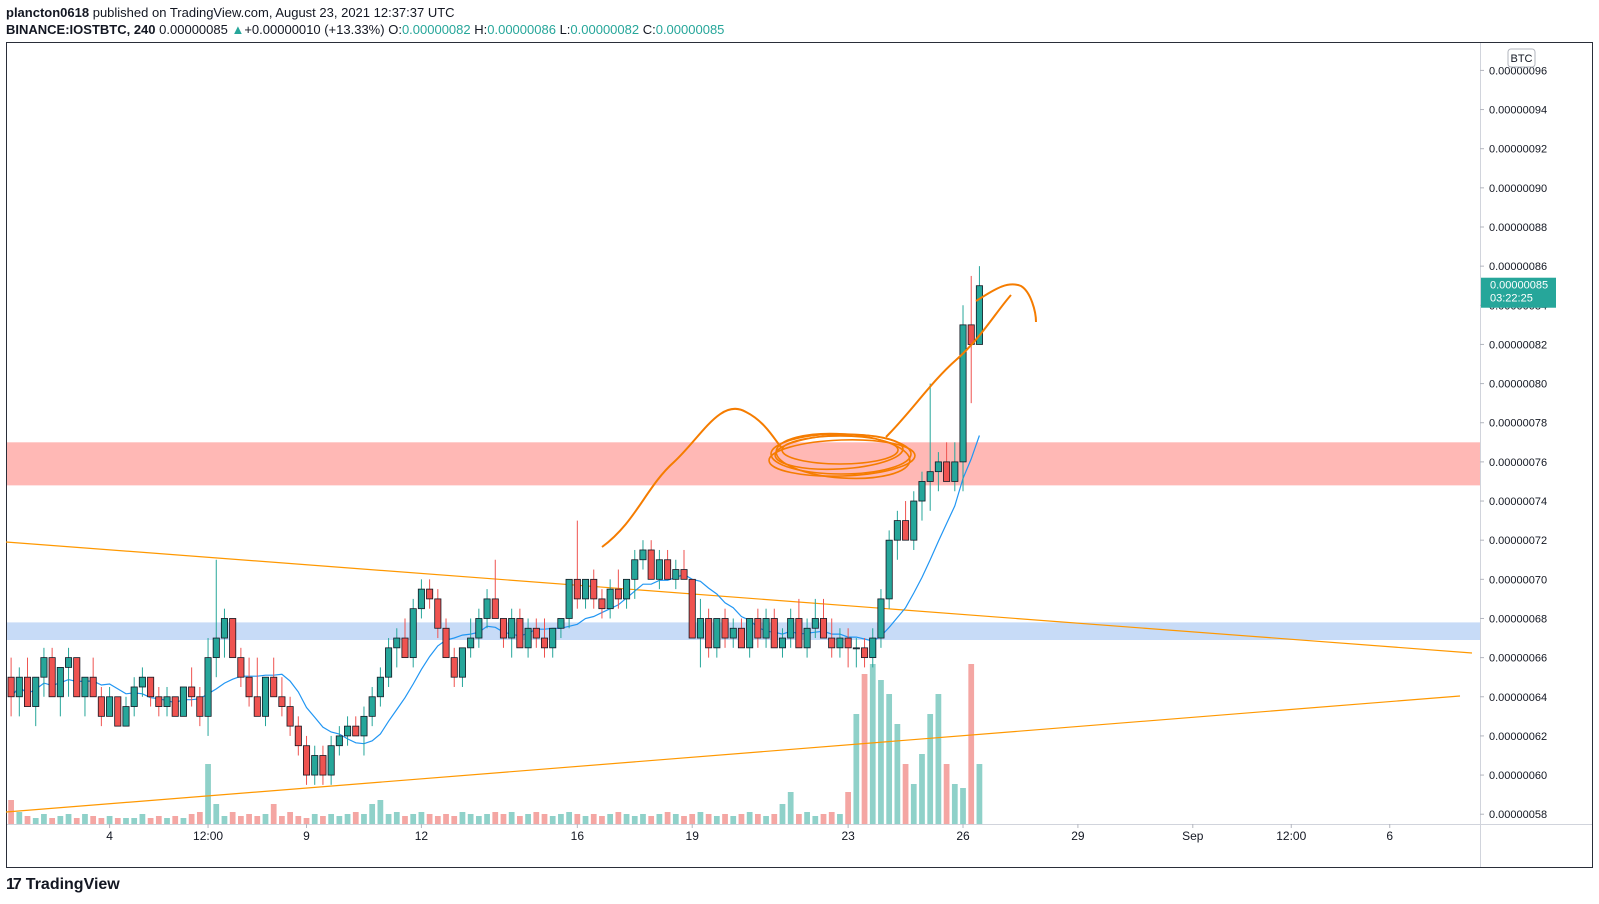  I want to click on drawn-circle-scribble, so click(842, 455).